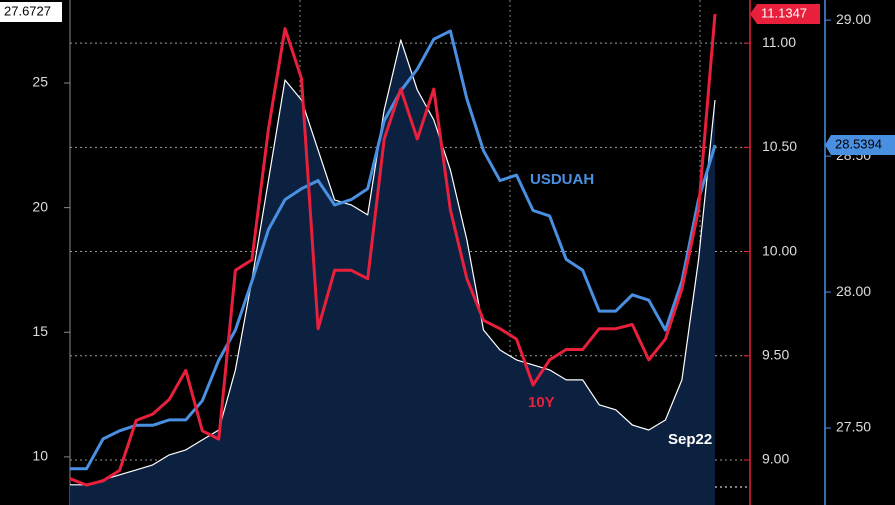 This screenshot has width=895, height=505. I want to click on y2-tick-label: 10.50, so click(779, 146).